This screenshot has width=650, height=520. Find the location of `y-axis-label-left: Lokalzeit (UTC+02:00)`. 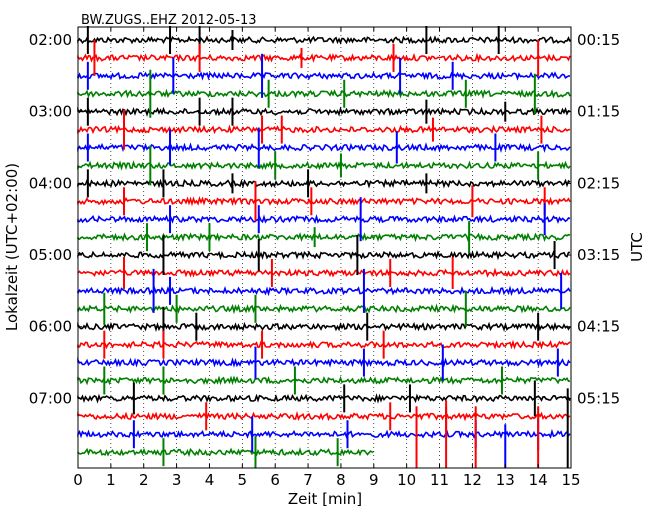

y-axis-label-left: Lokalzeit (UTC+02:00) is located at coordinates (12, 247).